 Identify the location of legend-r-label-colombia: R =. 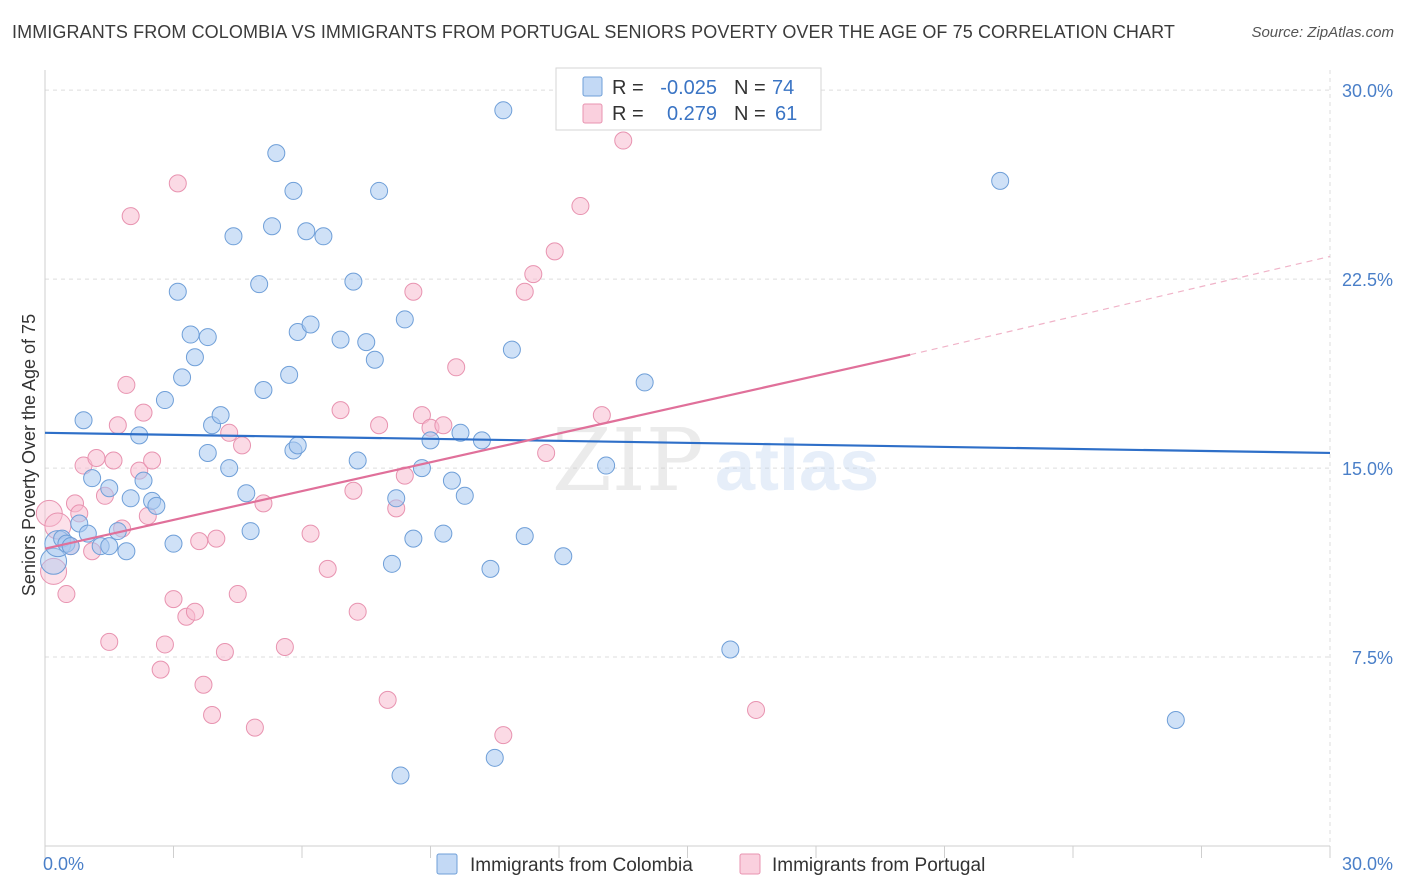
(628, 88).